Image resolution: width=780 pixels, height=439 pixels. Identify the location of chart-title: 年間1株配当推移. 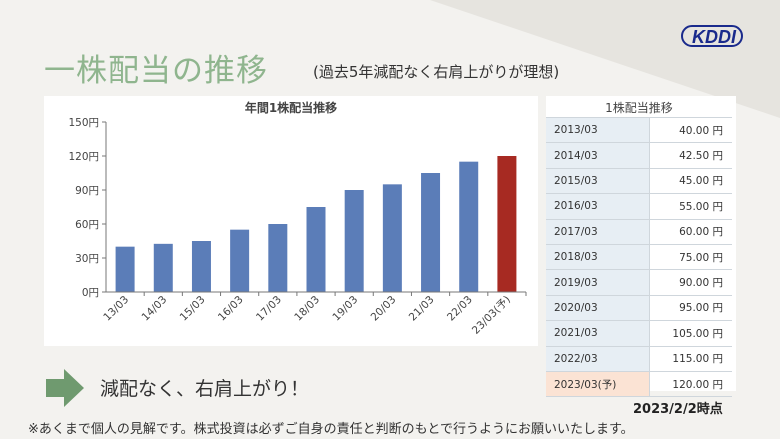
(291, 107).